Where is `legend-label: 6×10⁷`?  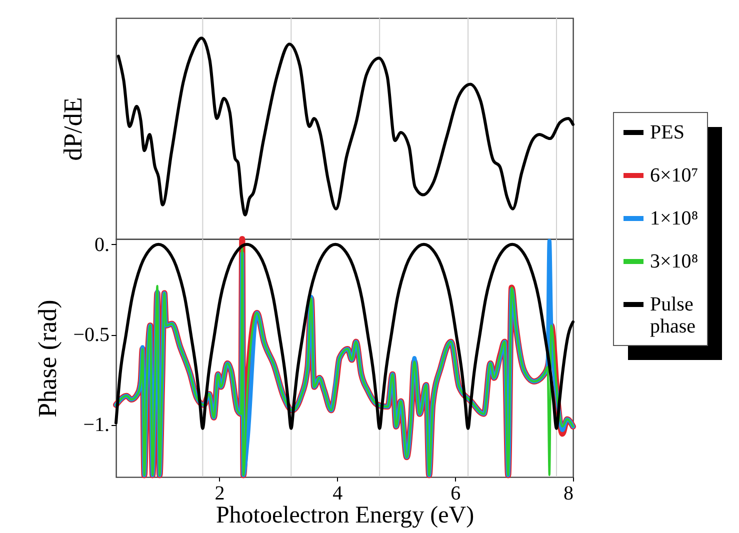
legend-label: 6×10⁷ is located at coordinates (674, 175).